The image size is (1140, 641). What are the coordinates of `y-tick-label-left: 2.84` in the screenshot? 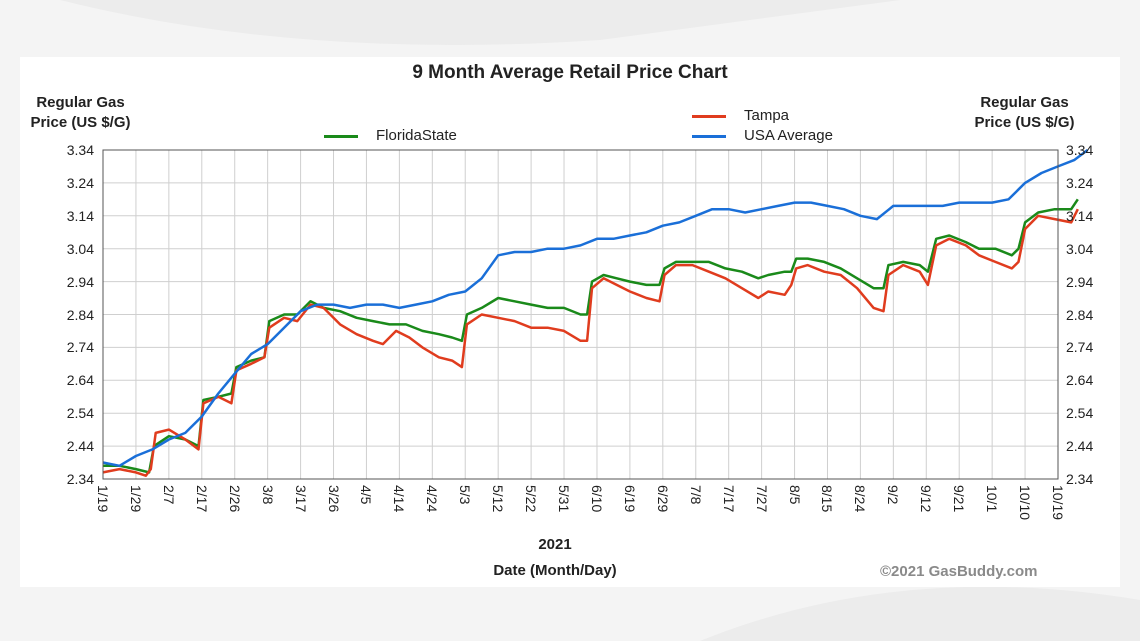 It's located at (80, 314).